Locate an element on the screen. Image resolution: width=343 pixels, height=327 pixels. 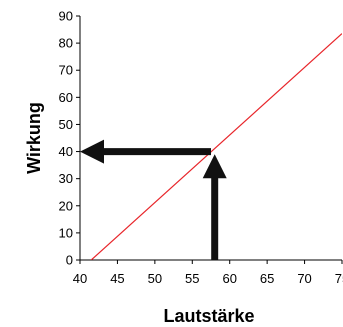
x-tick-label: 55 is located at coordinates (192, 278).